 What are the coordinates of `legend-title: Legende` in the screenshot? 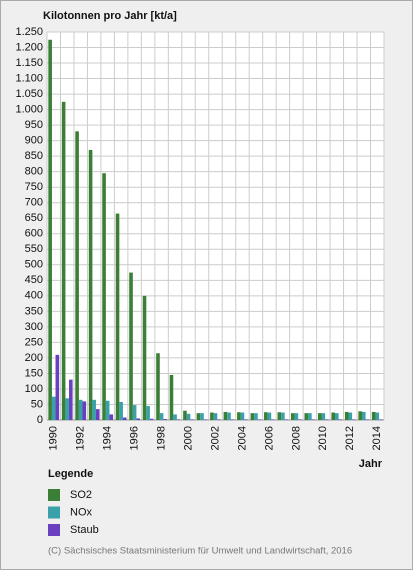 It's located at (70, 474).